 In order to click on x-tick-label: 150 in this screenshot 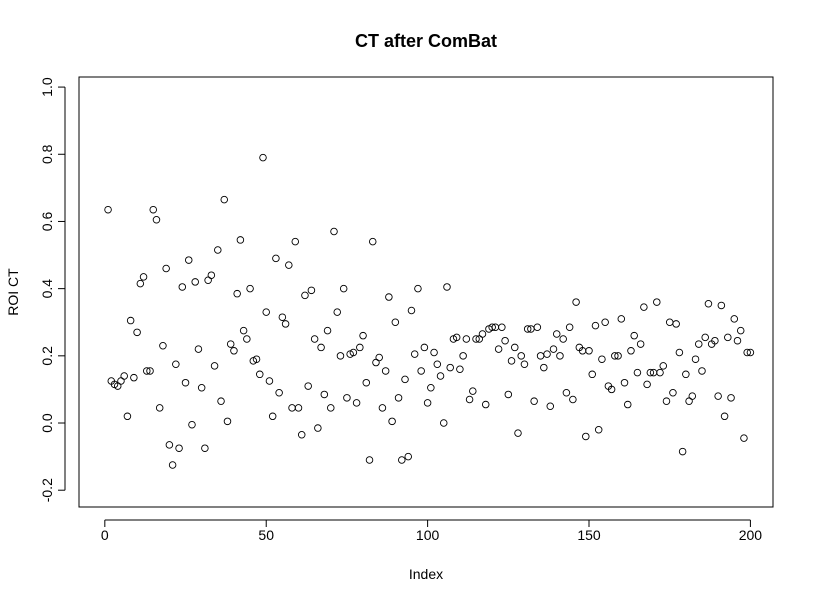, I will do `click(589, 535)`.